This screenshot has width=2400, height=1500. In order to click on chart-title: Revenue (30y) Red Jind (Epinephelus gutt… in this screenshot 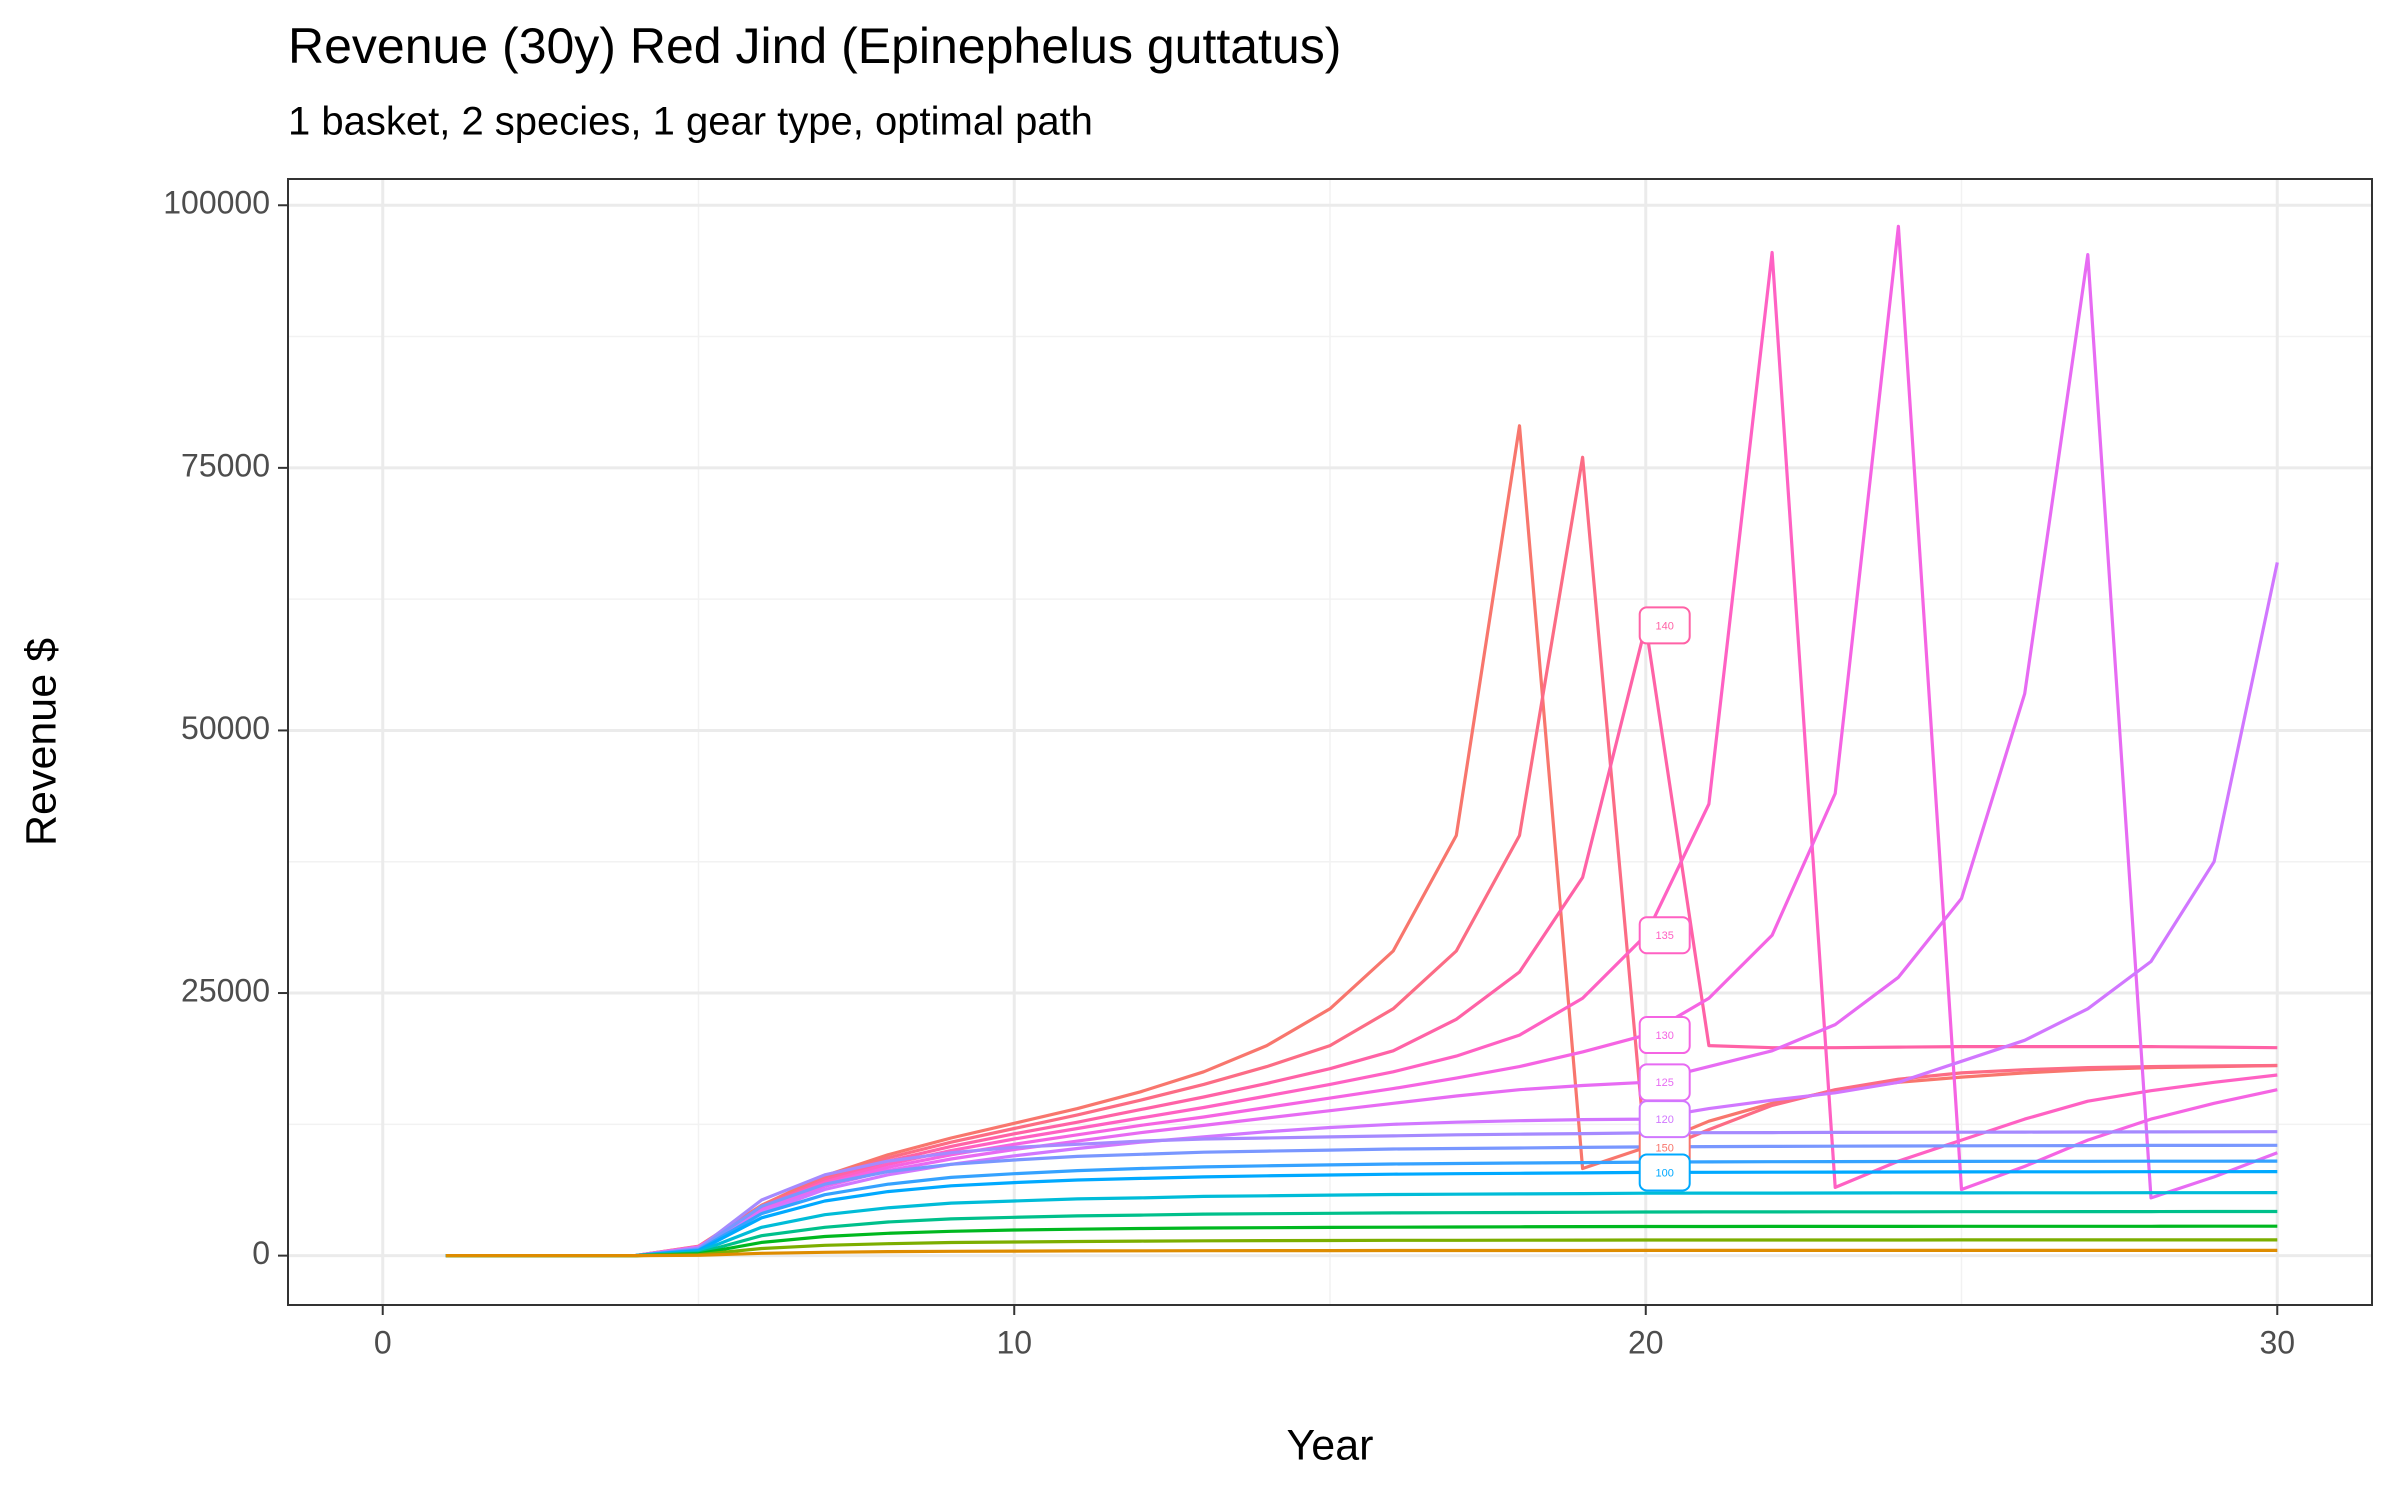, I will do `click(814, 46)`.